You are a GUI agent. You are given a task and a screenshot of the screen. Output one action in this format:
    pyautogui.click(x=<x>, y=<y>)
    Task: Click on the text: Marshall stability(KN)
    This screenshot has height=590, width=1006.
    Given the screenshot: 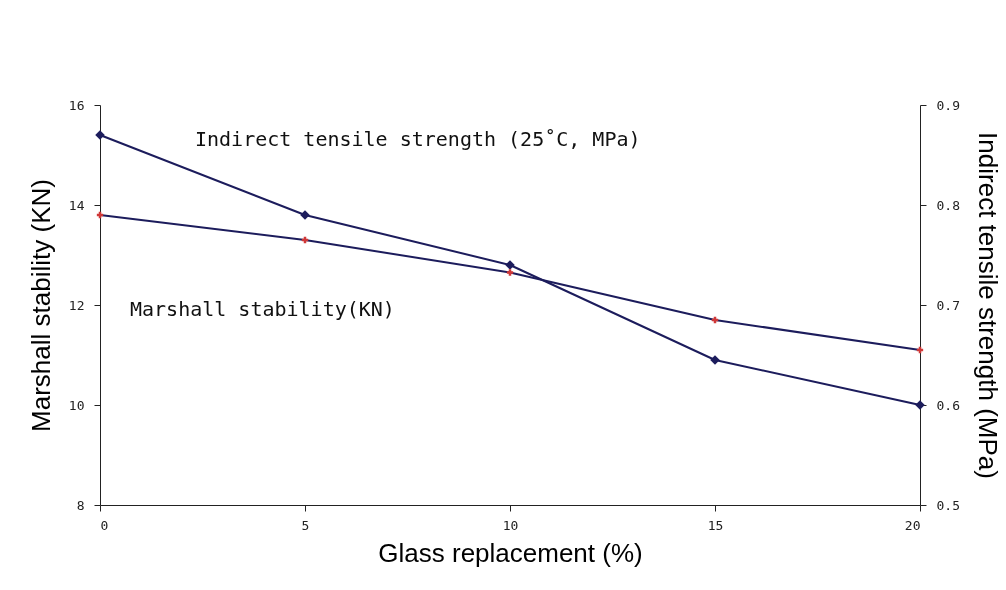 What is the action you would take?
    pyautogui.click(x=262, y=309)
    